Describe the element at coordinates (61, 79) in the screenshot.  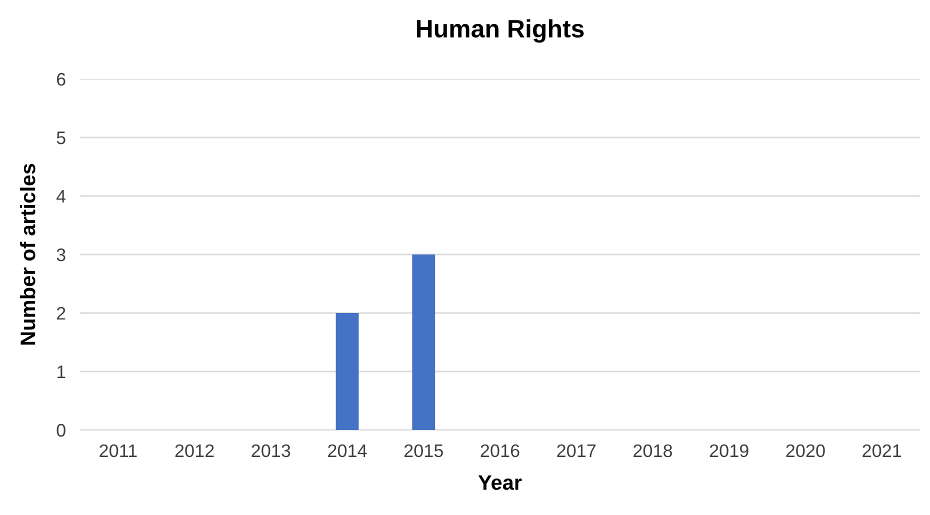
I see `y-tick-label: 6` at that location.